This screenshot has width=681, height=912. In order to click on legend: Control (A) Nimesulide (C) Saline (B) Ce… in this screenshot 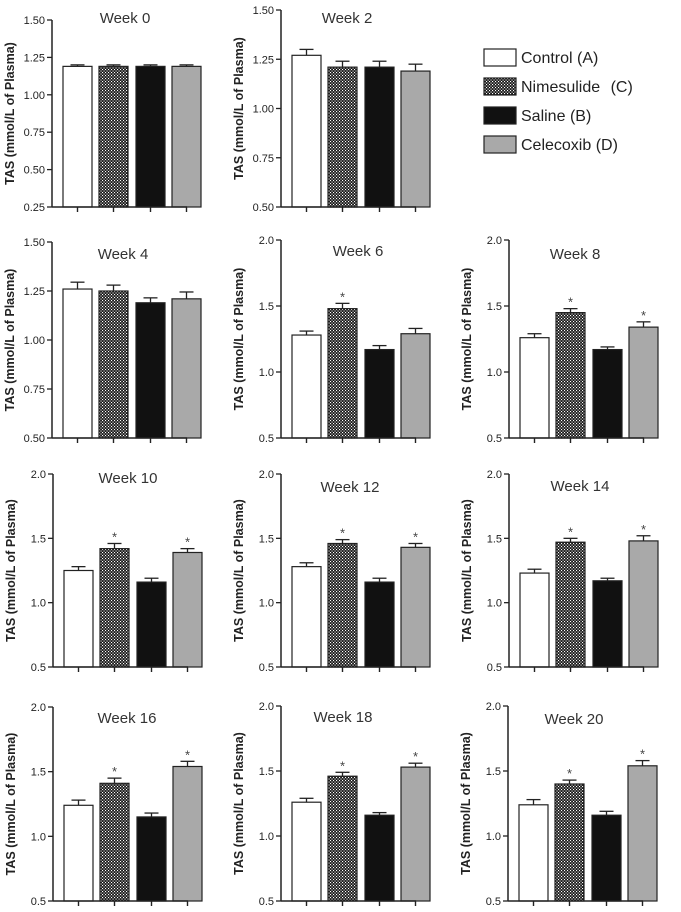, I will do `click(558, 101)`.